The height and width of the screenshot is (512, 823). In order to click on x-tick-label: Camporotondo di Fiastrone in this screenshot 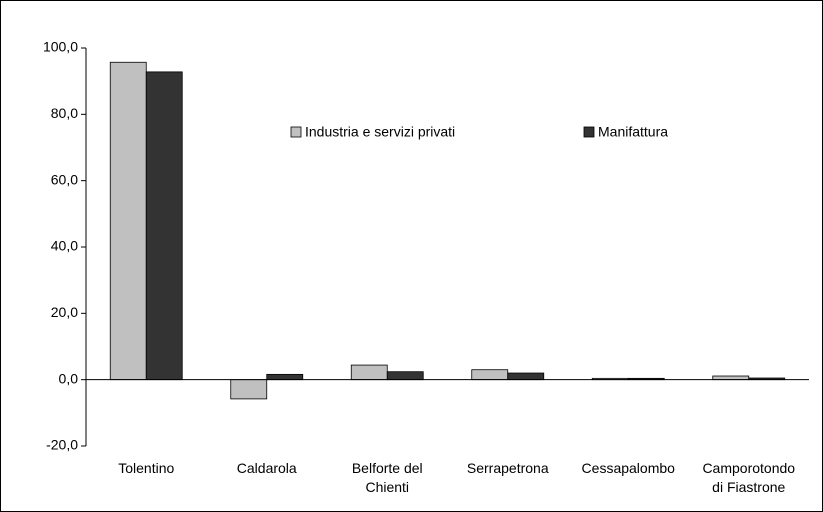, I will do `click(749, 477)`.